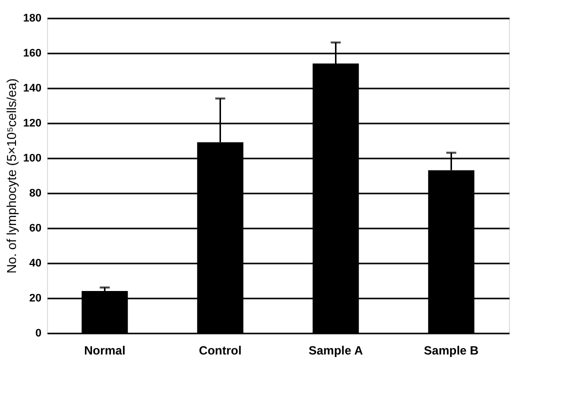 This screenshot has height=406, width=584. Describe the element at coordinates (12, 176) in the screenshot. I see `y-axis-title: No. of lymphocyte (5×10⁵cells/ea)` at that location.